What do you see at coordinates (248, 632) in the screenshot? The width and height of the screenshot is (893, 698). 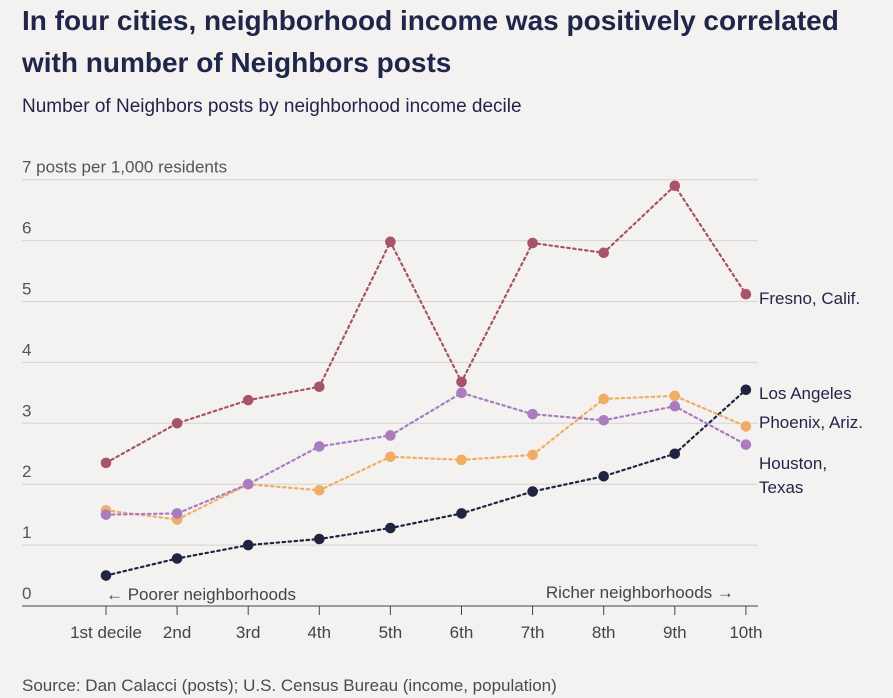 I see `x-tick-label: 3rd` at bounding box center [248, 632].